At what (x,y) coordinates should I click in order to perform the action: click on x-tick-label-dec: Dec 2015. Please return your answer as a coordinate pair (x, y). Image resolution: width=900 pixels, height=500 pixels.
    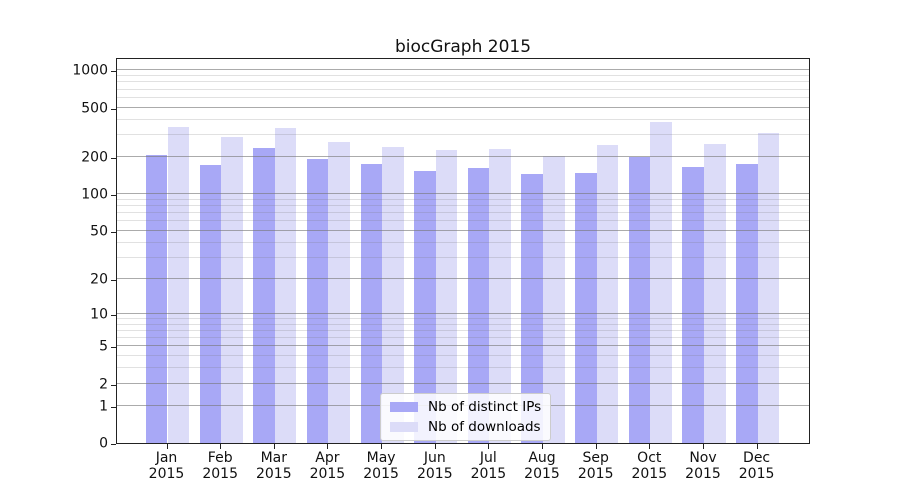
    Looking at the image, I should click on (757, 466).